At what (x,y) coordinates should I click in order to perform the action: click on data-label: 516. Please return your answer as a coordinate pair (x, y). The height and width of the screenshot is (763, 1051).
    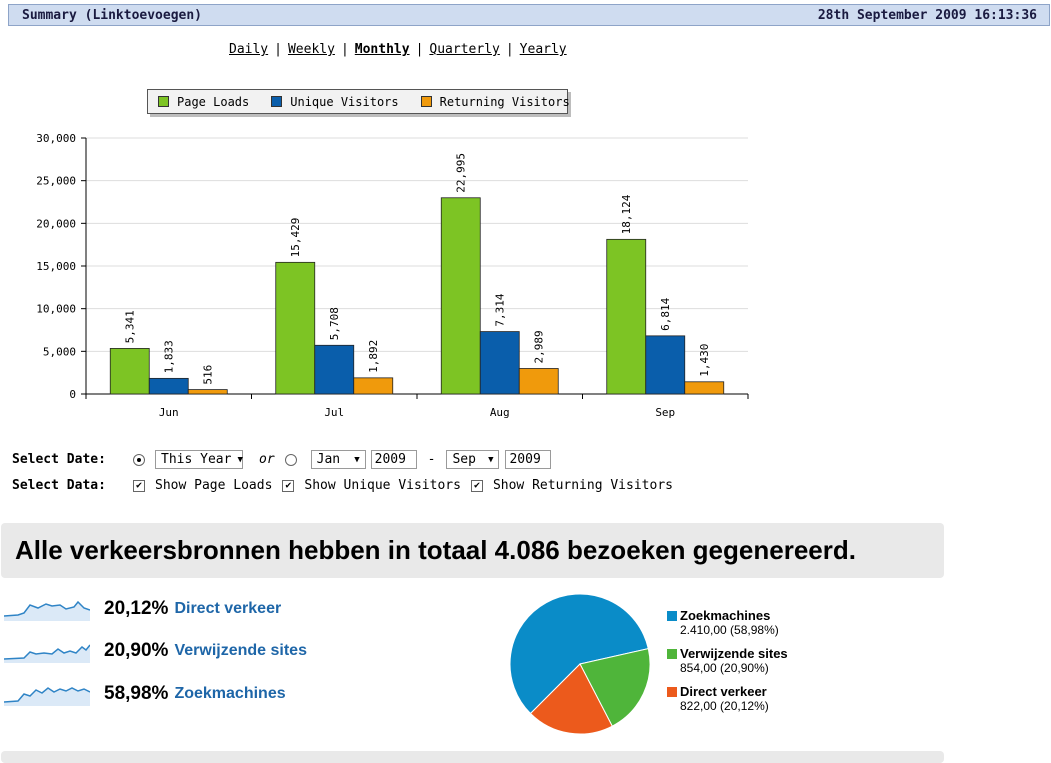
    Looking at the image, I should click on (208, 375).